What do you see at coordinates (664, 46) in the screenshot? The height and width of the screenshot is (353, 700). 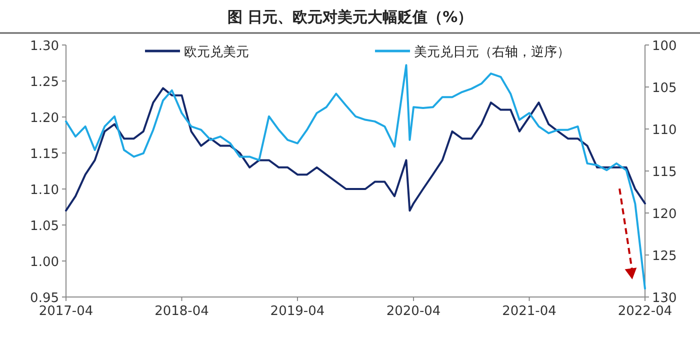 I see `y2-tick-label: 100` at bounding box center [664, 46].